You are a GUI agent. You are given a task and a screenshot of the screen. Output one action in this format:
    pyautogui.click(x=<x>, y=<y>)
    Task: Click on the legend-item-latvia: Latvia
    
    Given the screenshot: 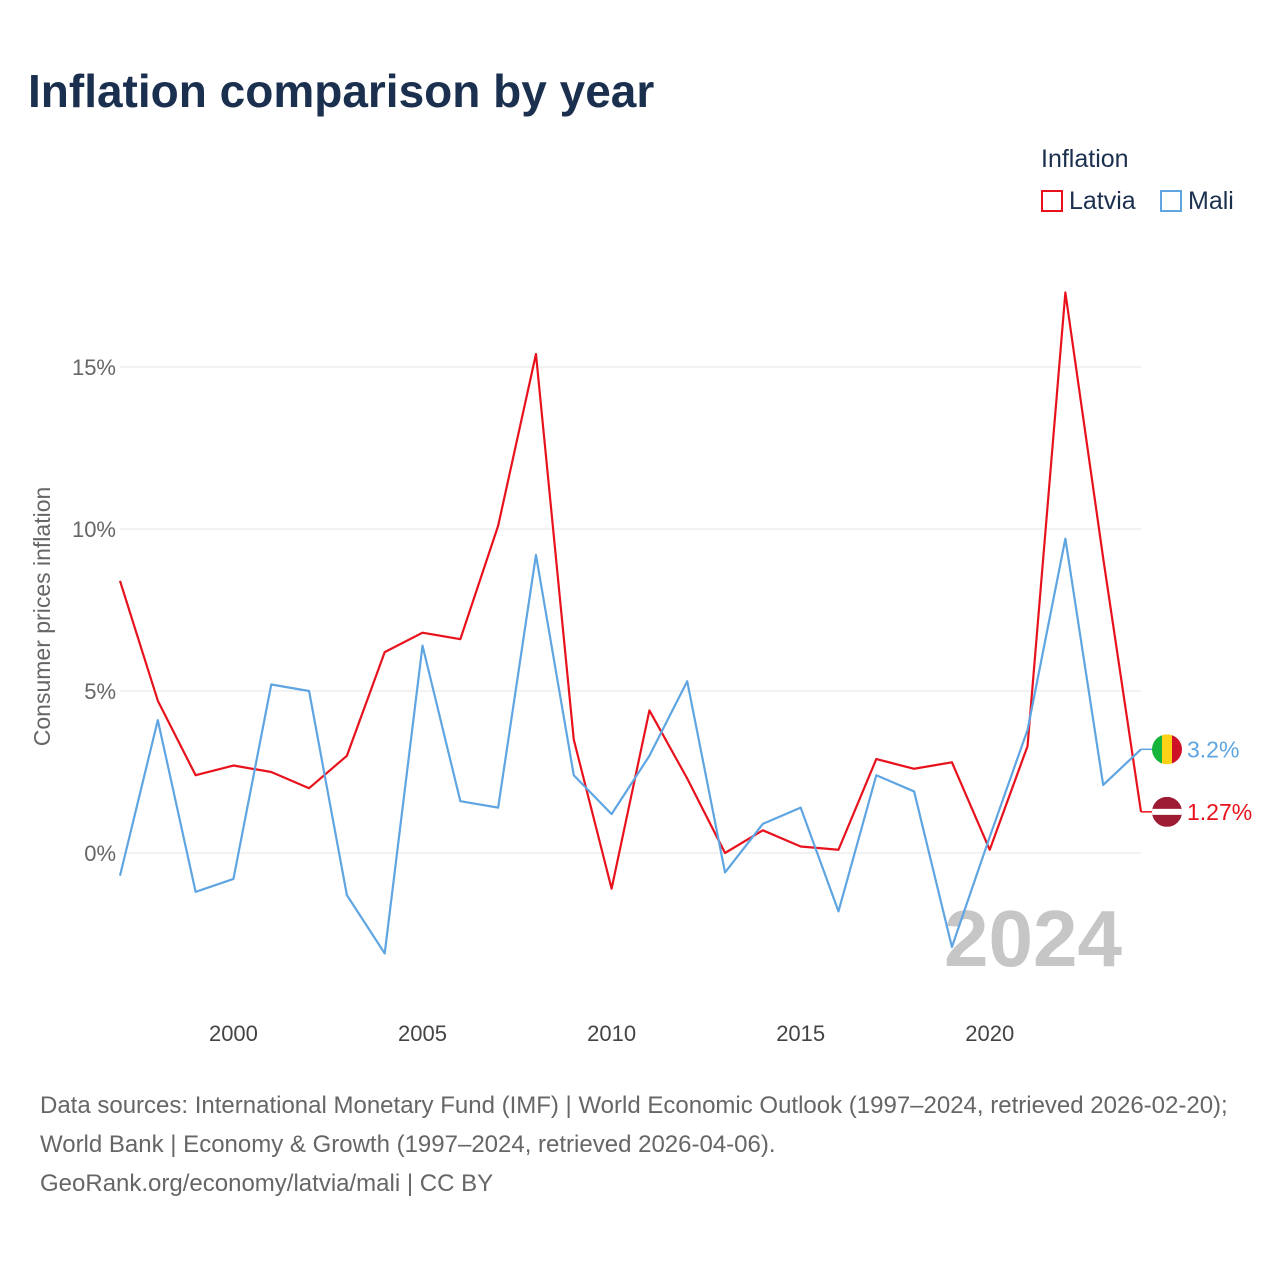 What is the action you would take?
    pyautogui.click(x=1088, y=201)
    